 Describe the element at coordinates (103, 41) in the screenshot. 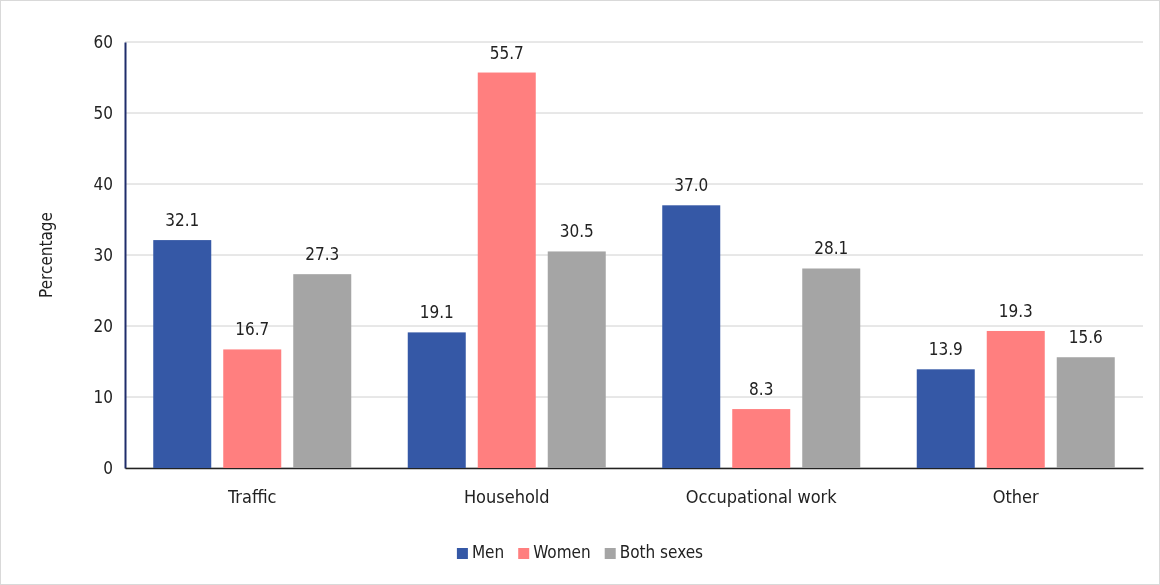

I see `y-tick-label: 60` at that location.